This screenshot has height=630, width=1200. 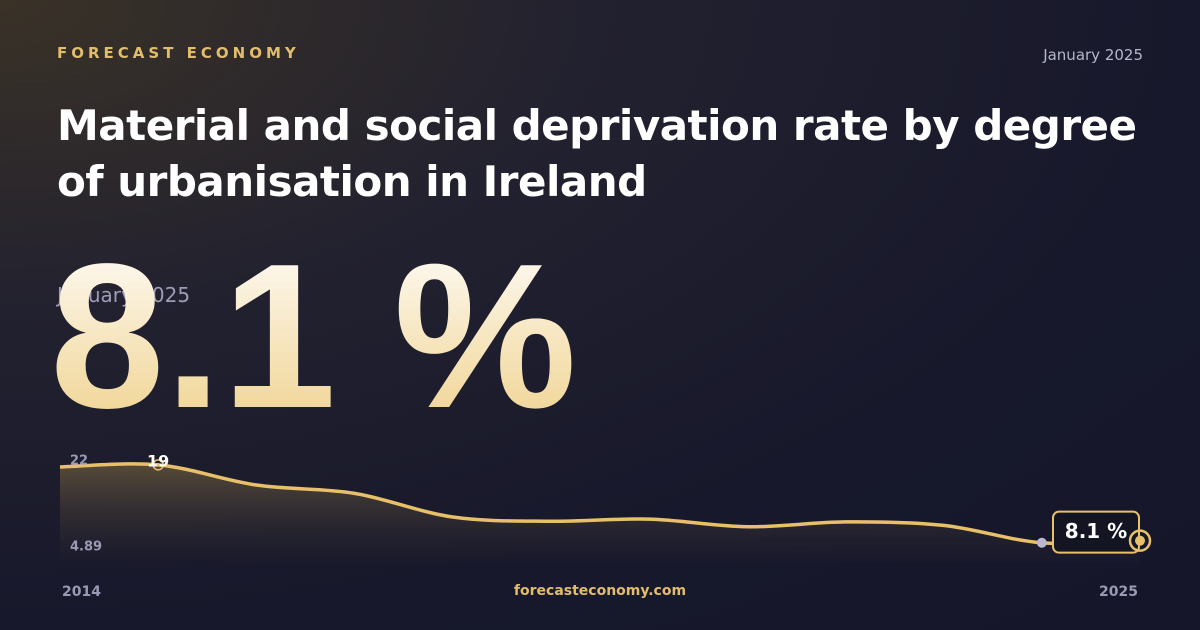 I want to click on headline-date: January 2025, so click(x=123, y=295).